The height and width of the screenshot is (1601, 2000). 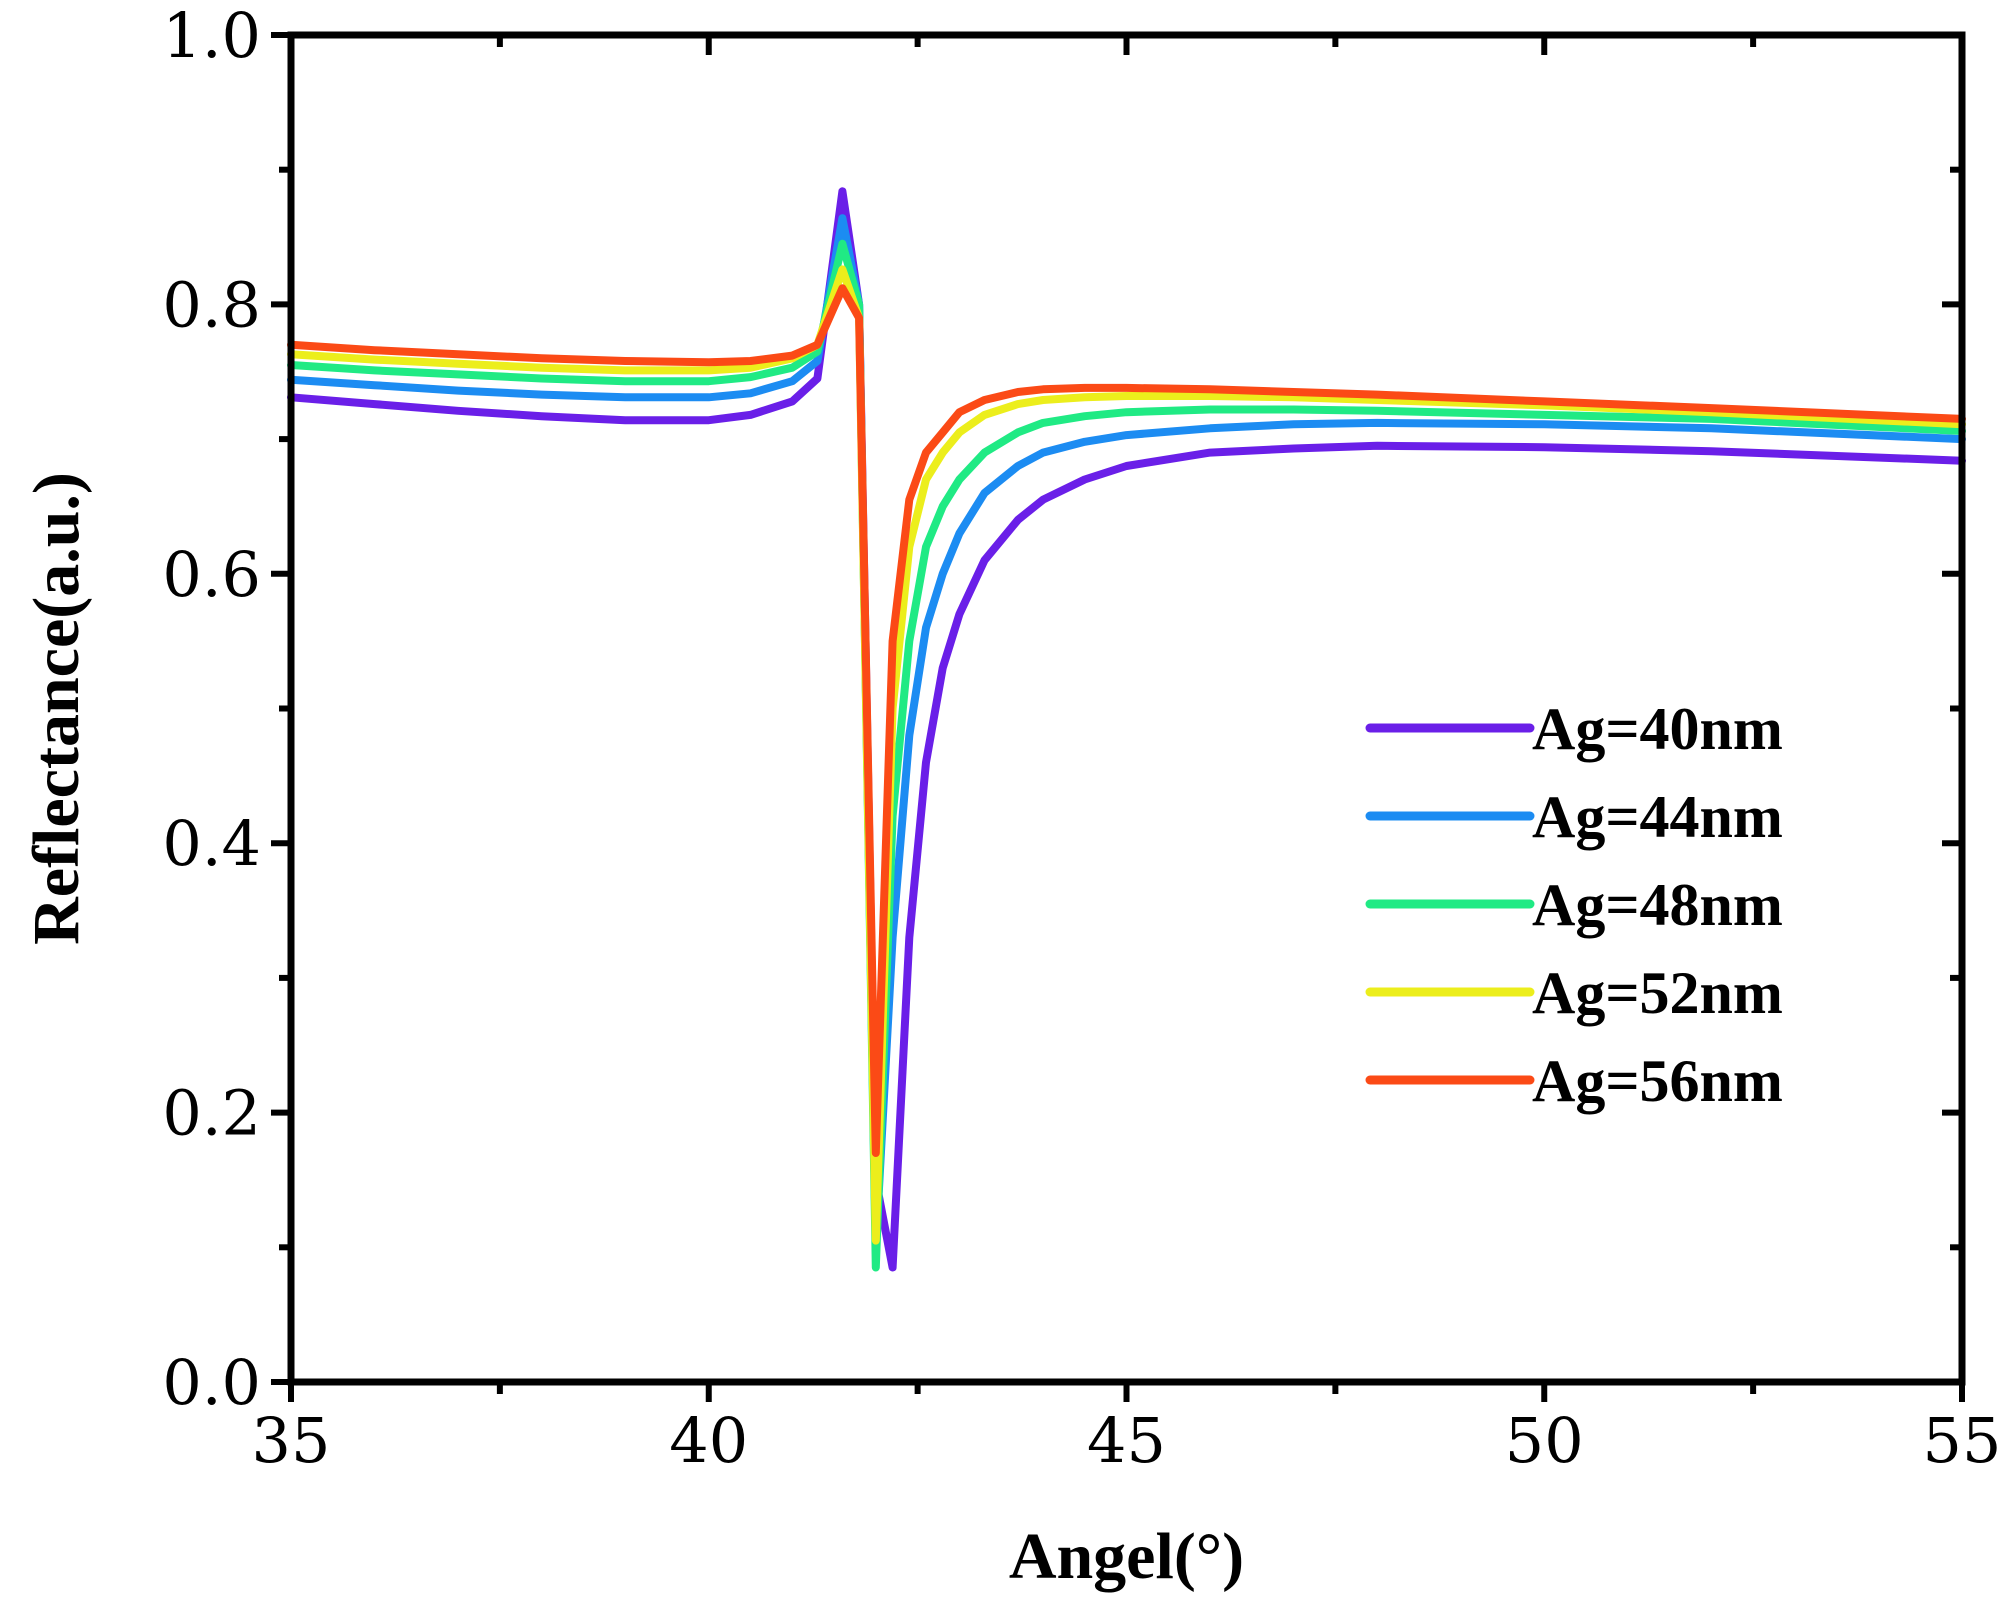 I want to click on x-tick-label: 45, so click(x=1126, y=1440).